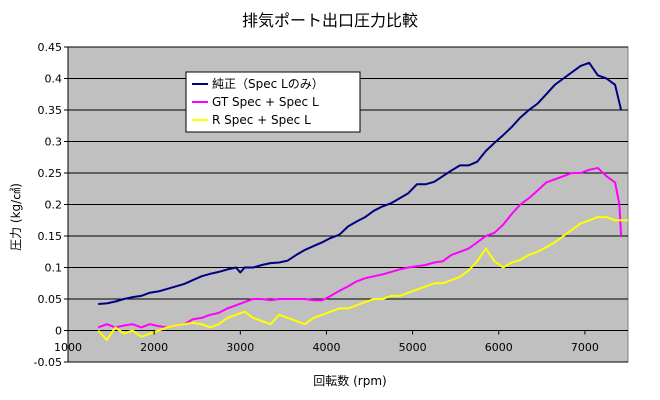 The height and width of the screenshot is (400, 660). What do you see at coordinates (413, 347) in the screenshot?
I see `x-tick-label: 5000` at bounding box center [413, 347].